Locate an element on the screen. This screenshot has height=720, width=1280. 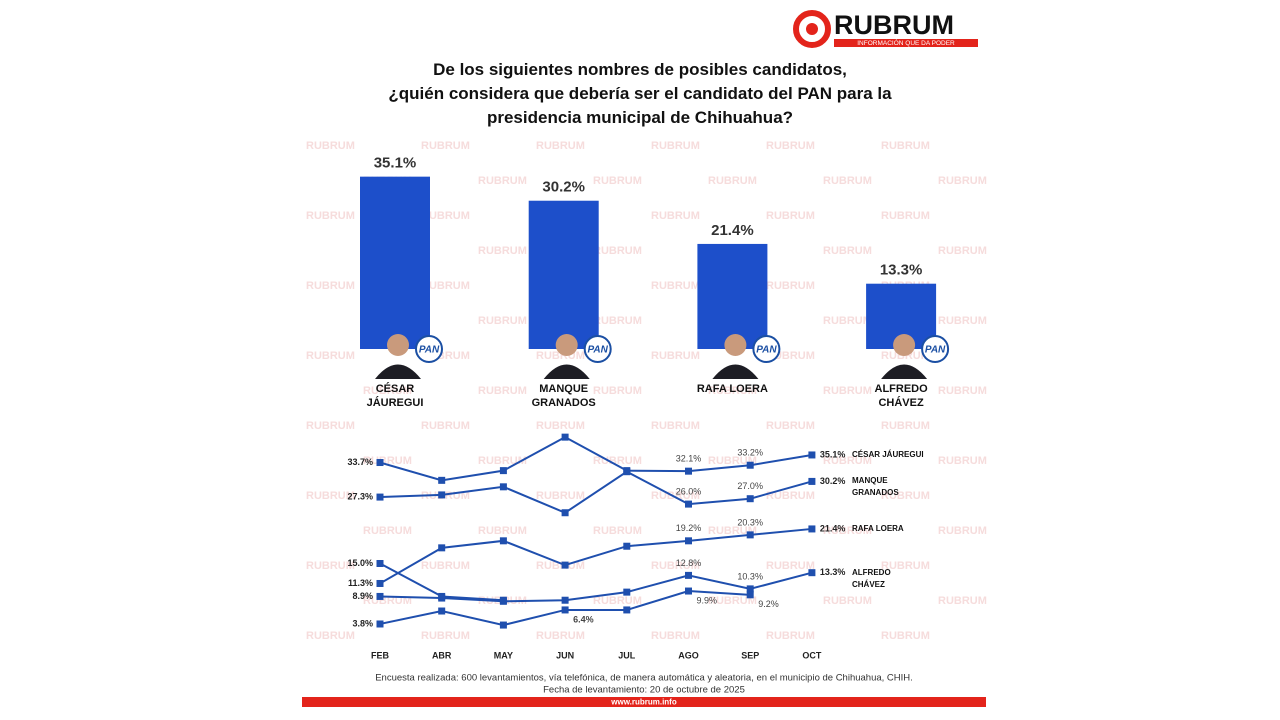
bar-value-label: 35.1% is located at coordinates (395, 163).